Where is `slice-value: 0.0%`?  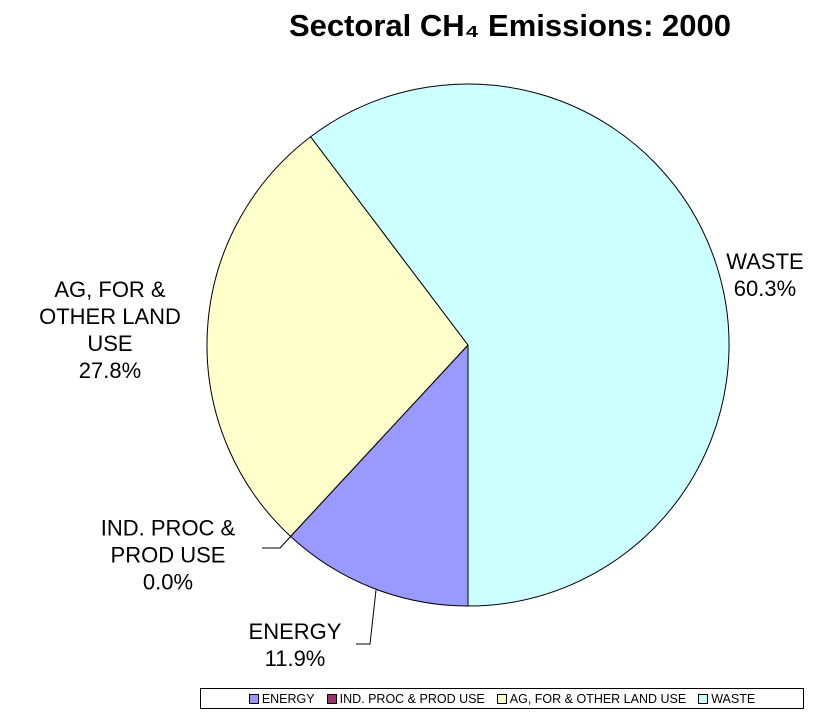 slice-value: 0.0% is located at coordinates (168, 582).